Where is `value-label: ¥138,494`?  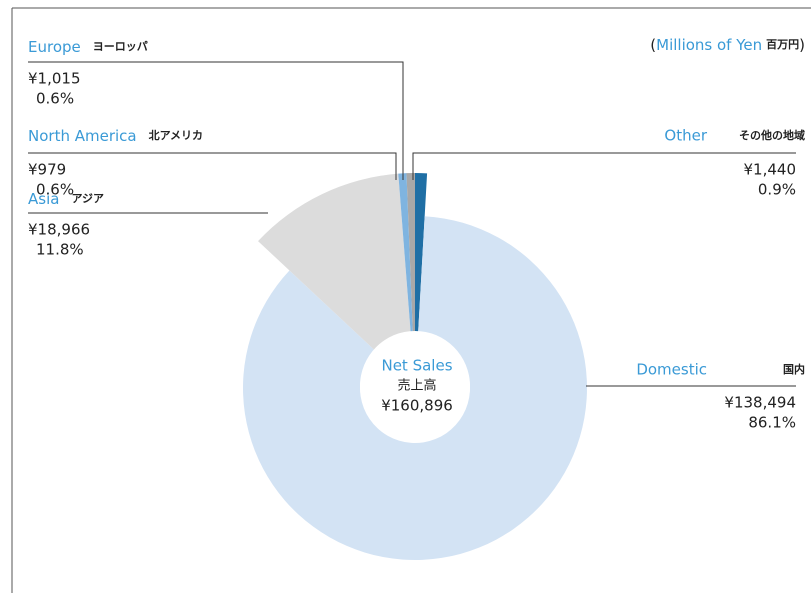
value-label: ¥138,494 is located at coordinates (760, 403).